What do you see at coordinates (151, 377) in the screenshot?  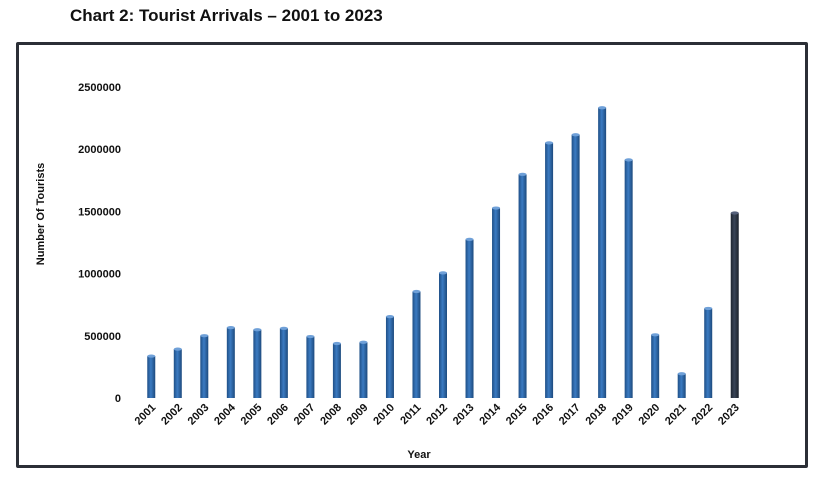 I see `bar-2001` at bounding box center [151, 377].